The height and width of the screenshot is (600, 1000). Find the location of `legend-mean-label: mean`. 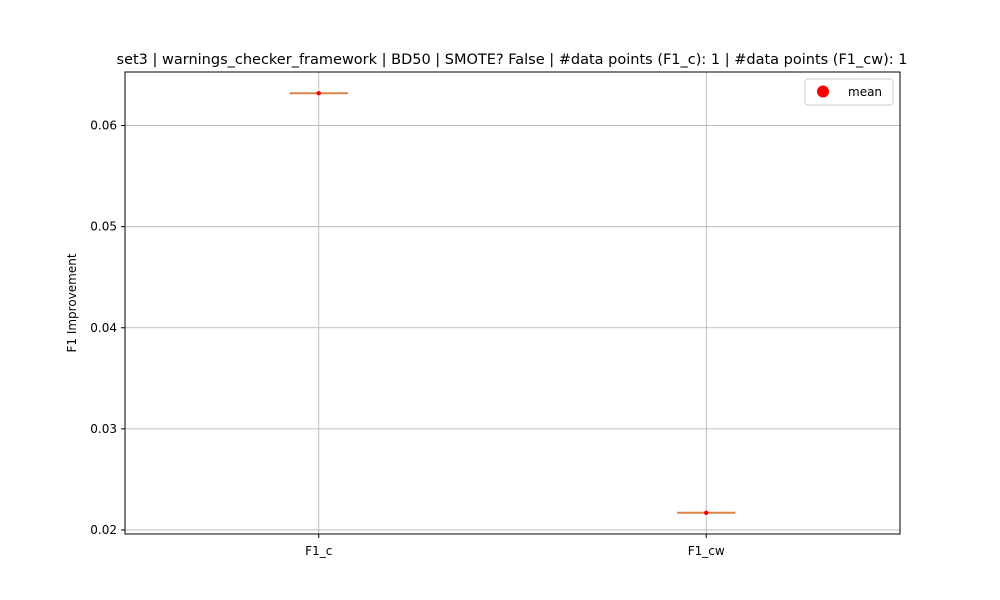

legend-mean-label: mean is located at coordinates (865, 92).